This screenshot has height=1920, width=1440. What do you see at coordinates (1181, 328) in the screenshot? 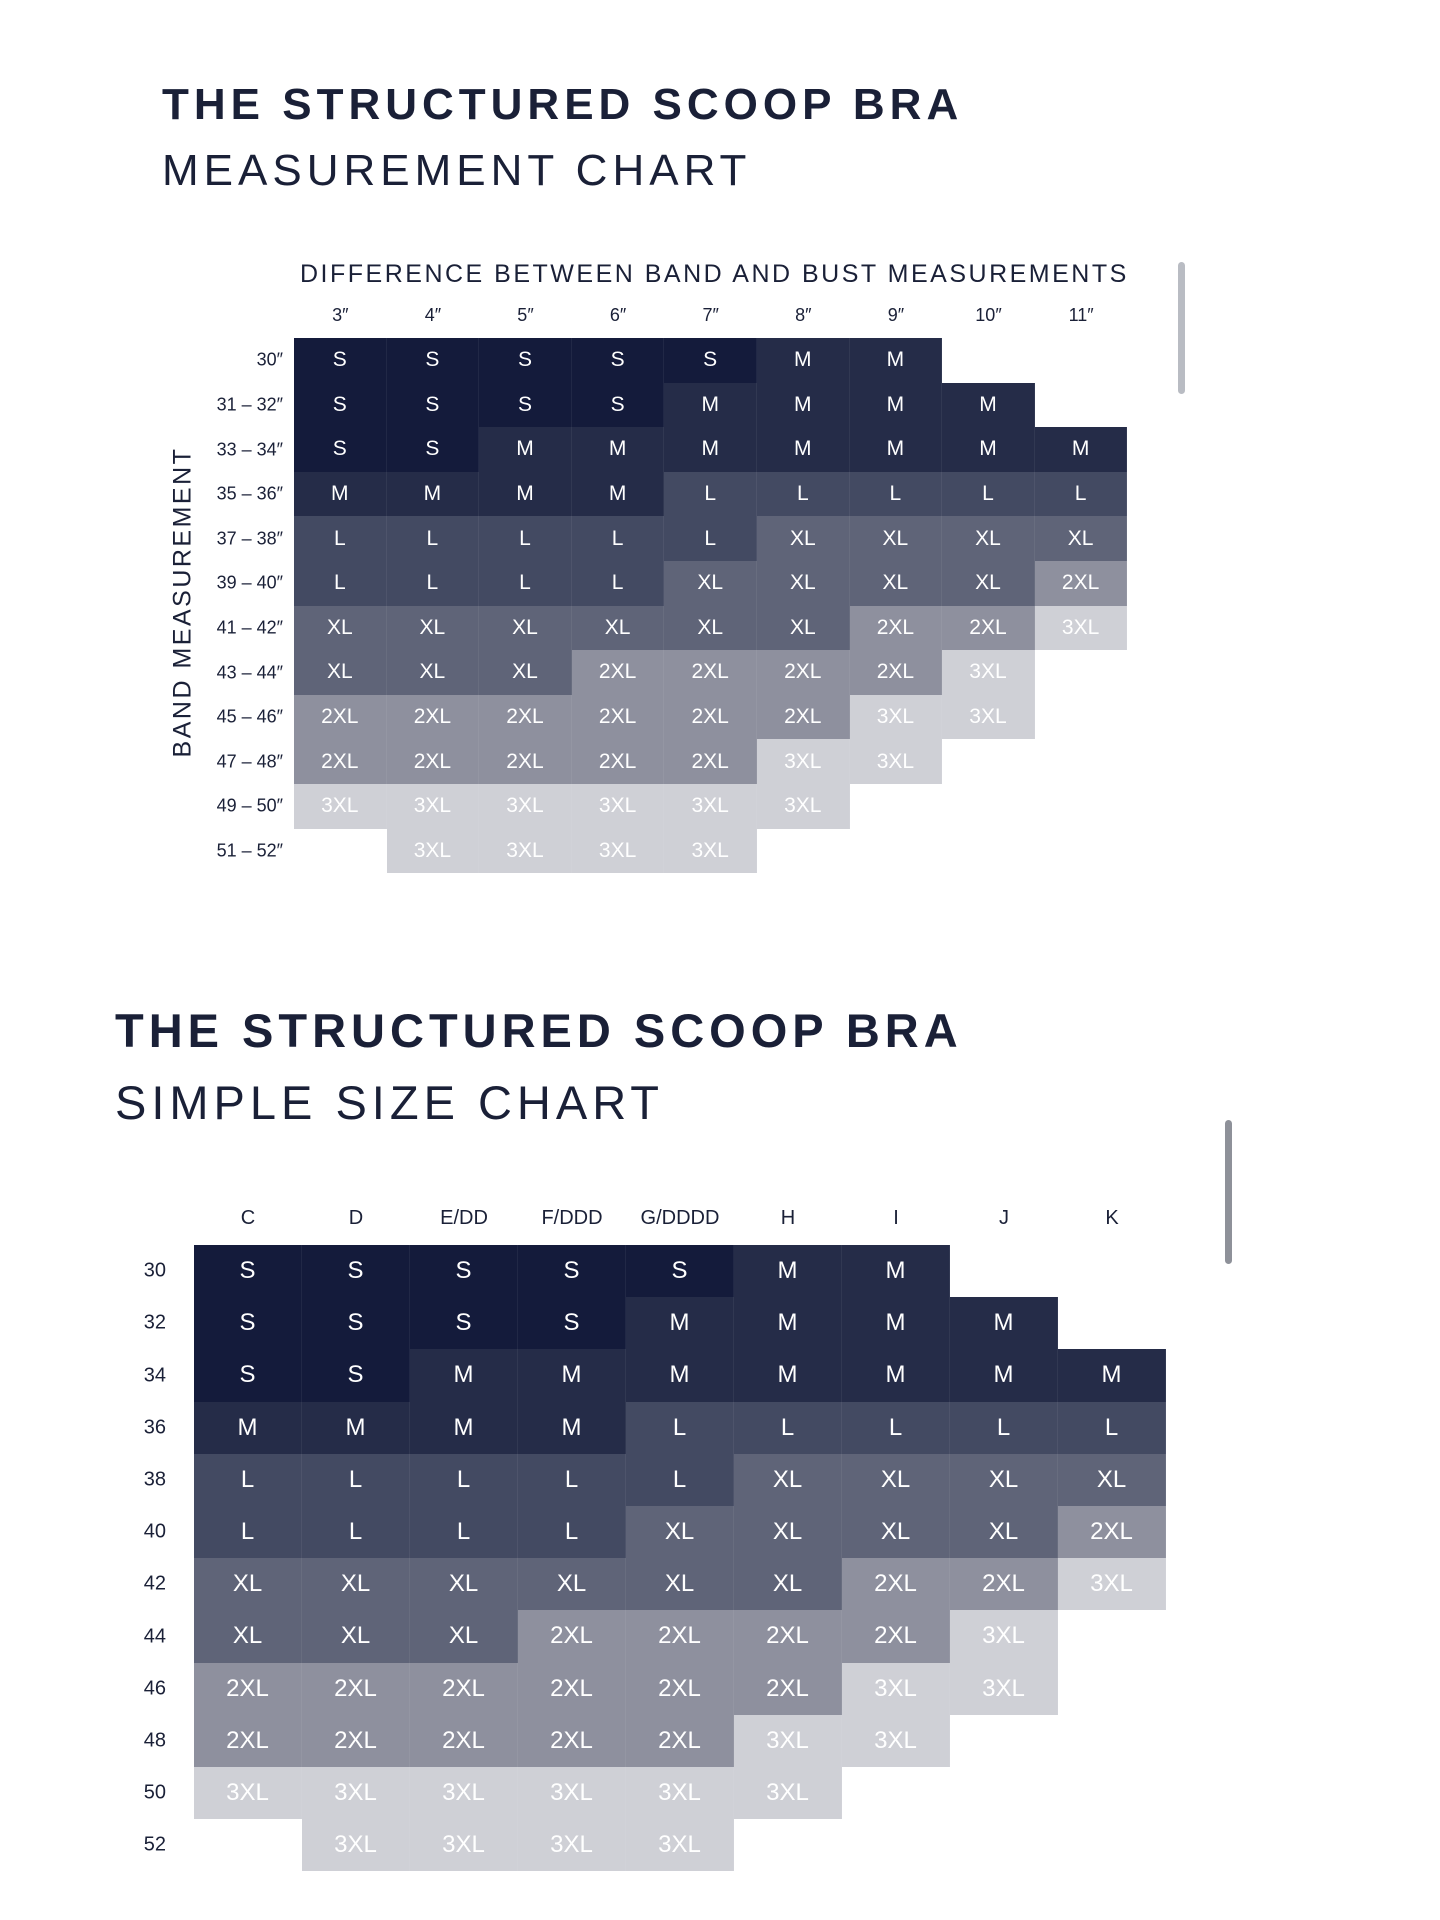
I see `chart1-scrollbar` at bounding box center [1181, 328].